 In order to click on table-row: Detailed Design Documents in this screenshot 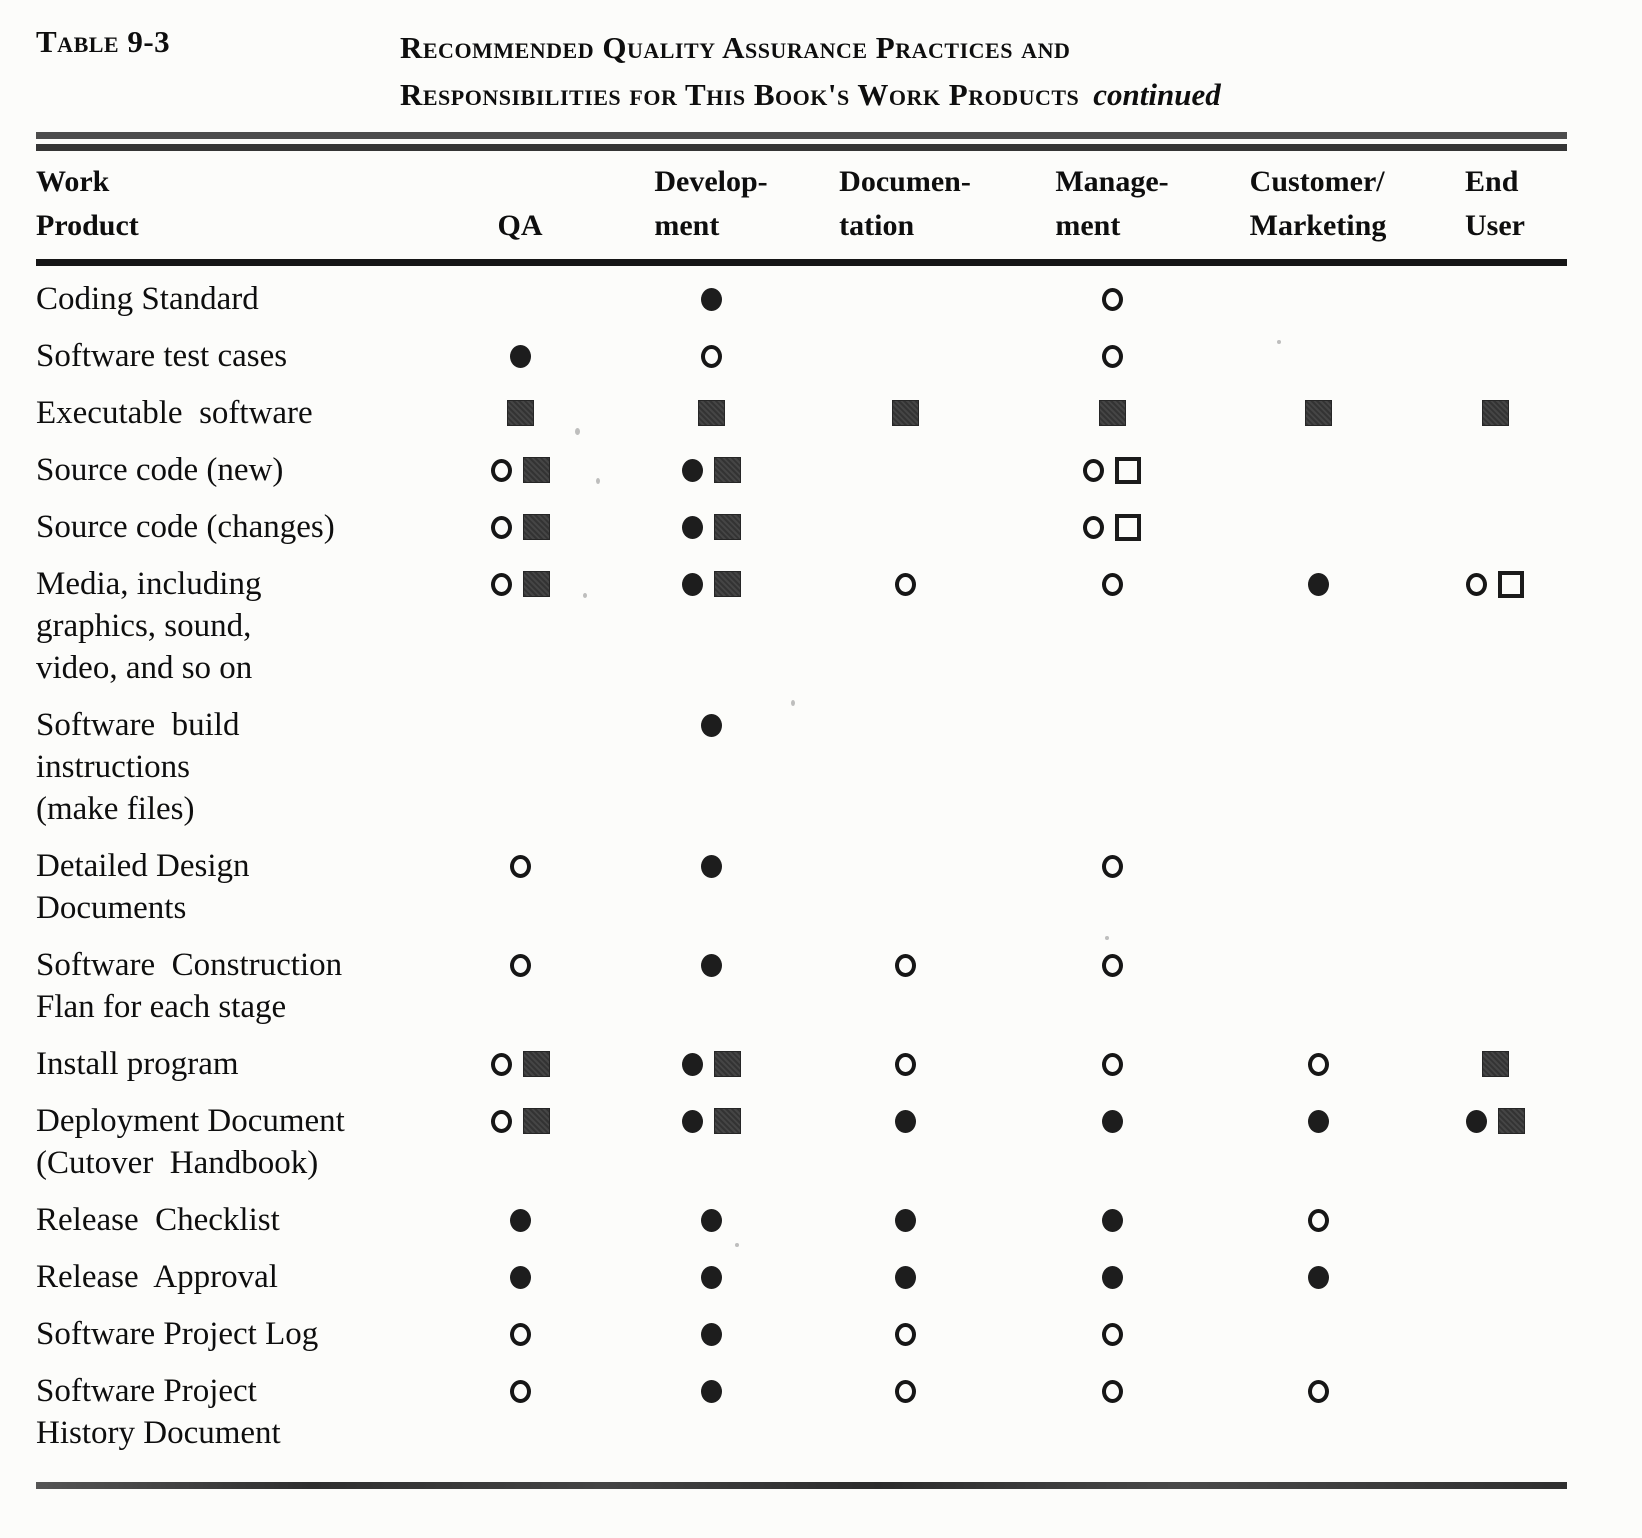, I will do `click(839, 887)`.